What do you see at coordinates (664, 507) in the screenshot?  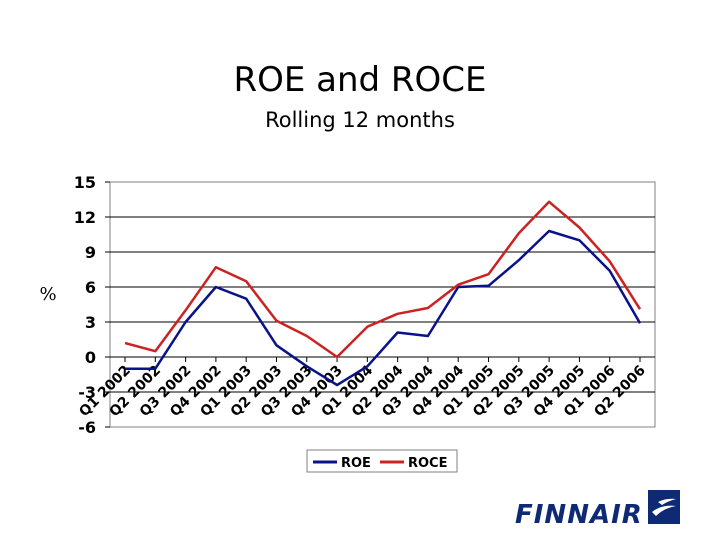 I see `finnair-logo-icon` at bounding box center [664, 507].